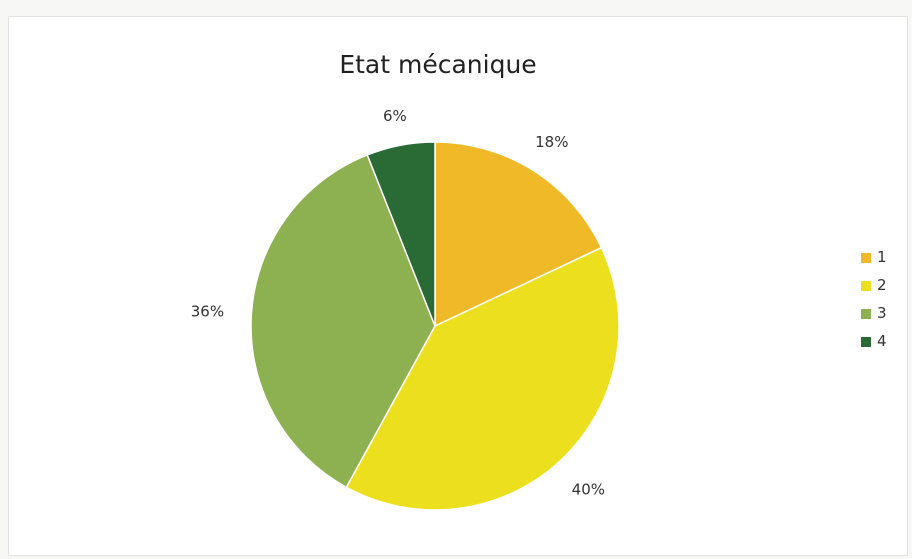  I want to click on data-label-2: 40%, so click(588, 489).